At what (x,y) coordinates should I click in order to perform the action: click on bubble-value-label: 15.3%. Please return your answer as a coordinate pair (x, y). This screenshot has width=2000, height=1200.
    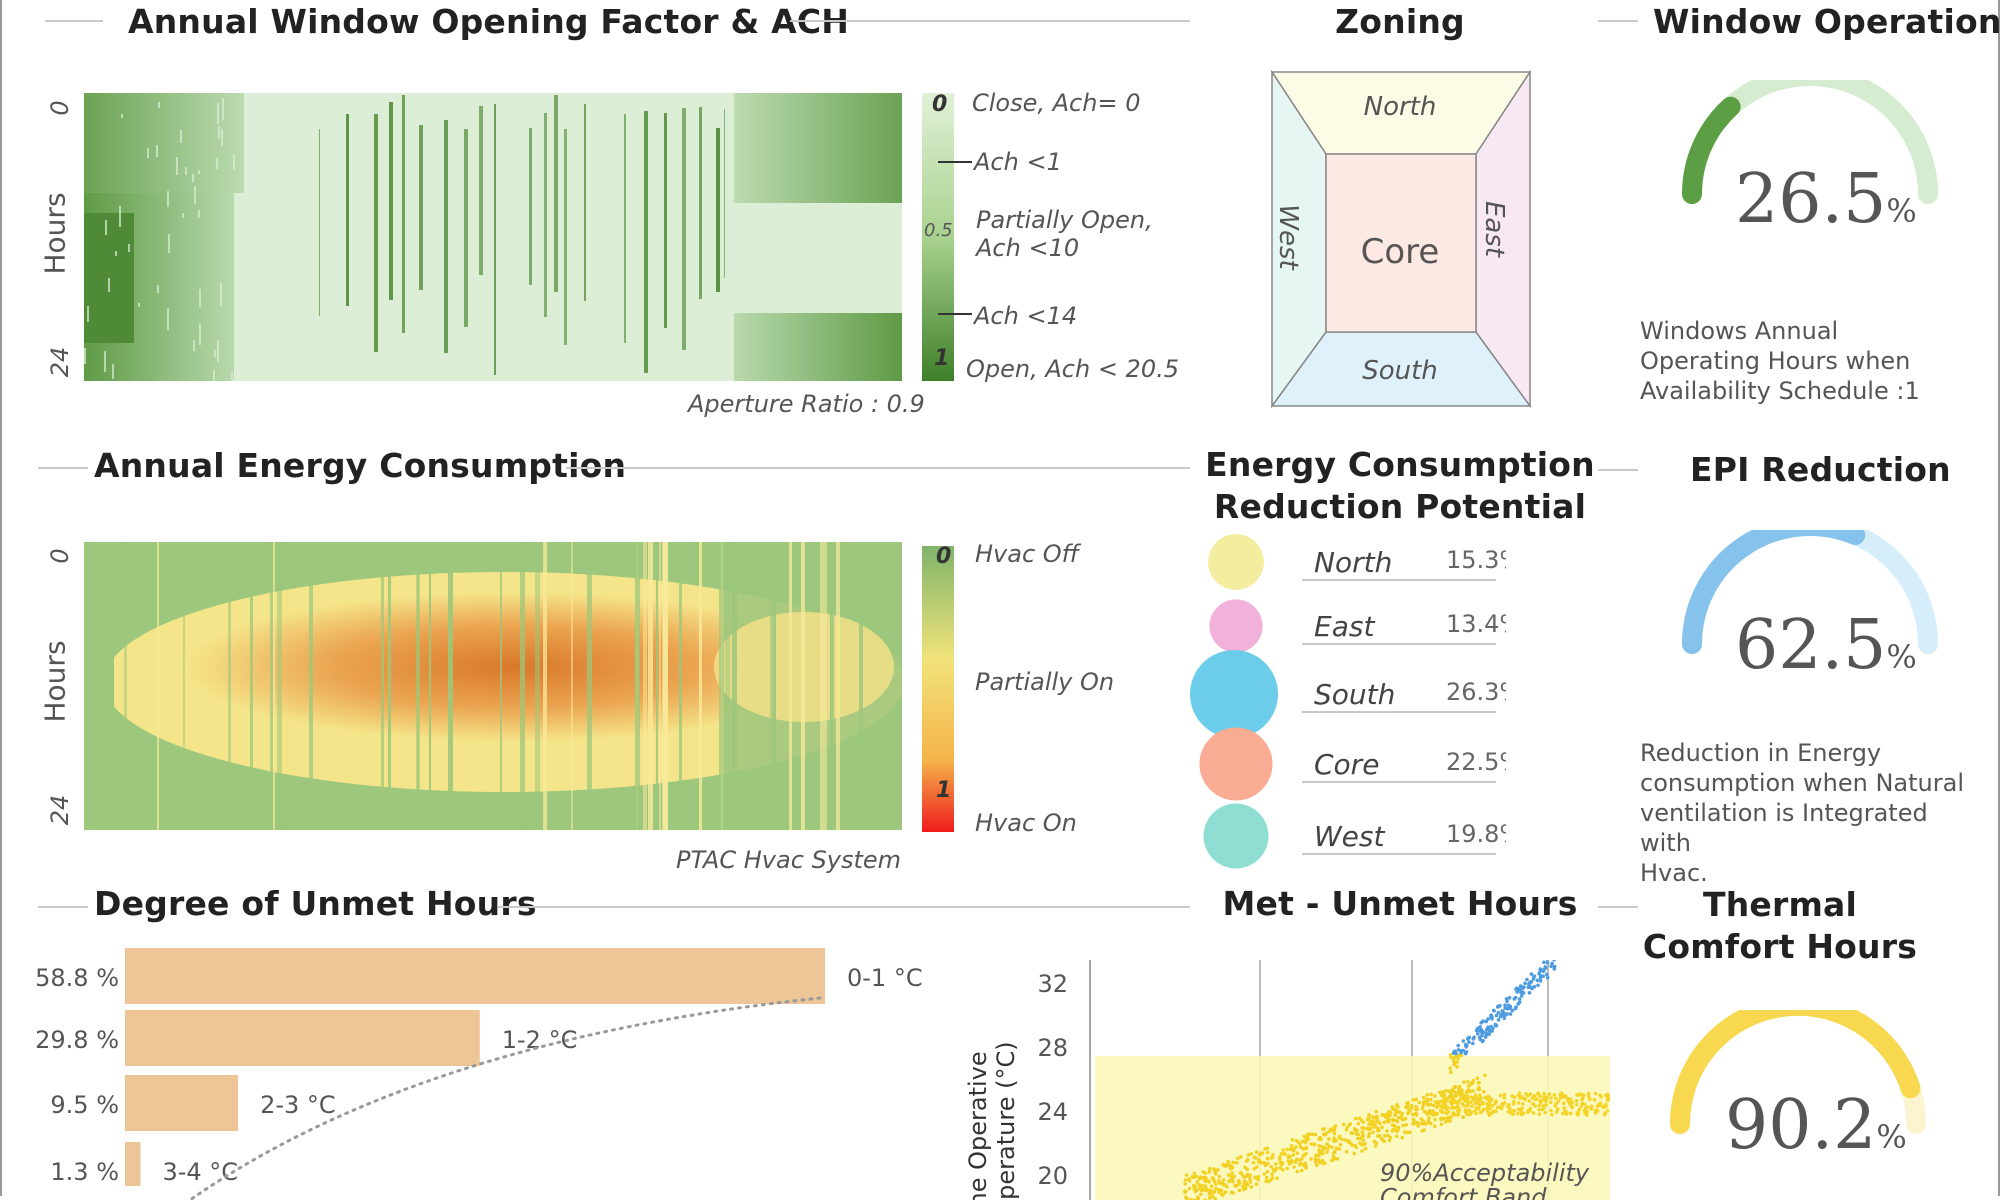
    Looking at the image, I should click on (1476, 560).